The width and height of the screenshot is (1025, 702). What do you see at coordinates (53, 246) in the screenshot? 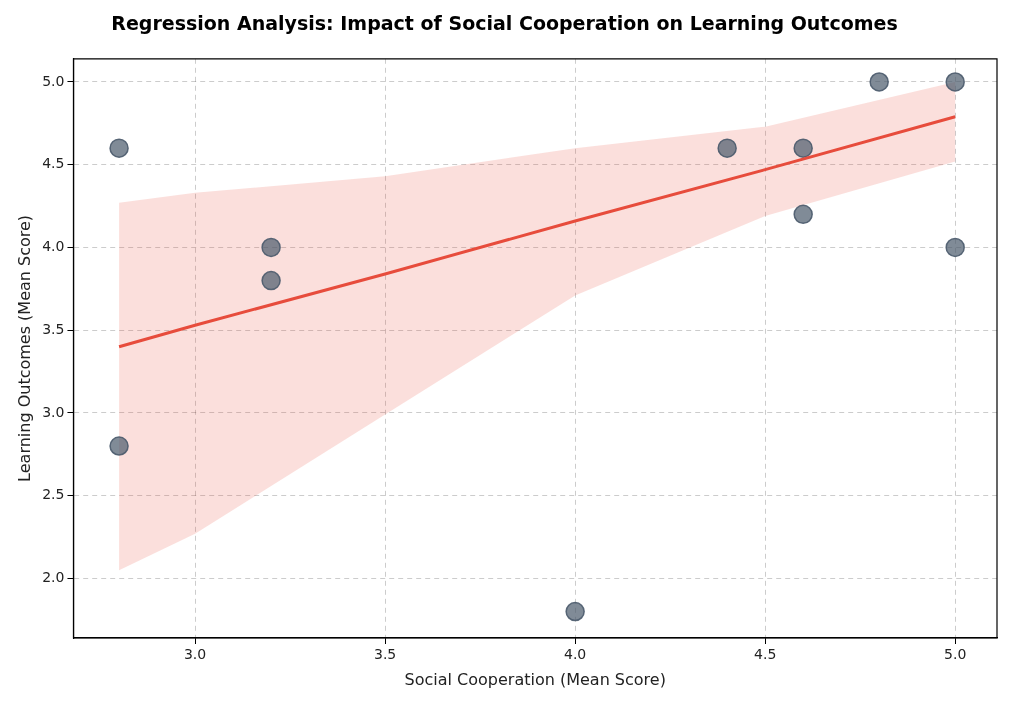
I see `y-tick-label: 4.0` at bounding box center [53, 246].